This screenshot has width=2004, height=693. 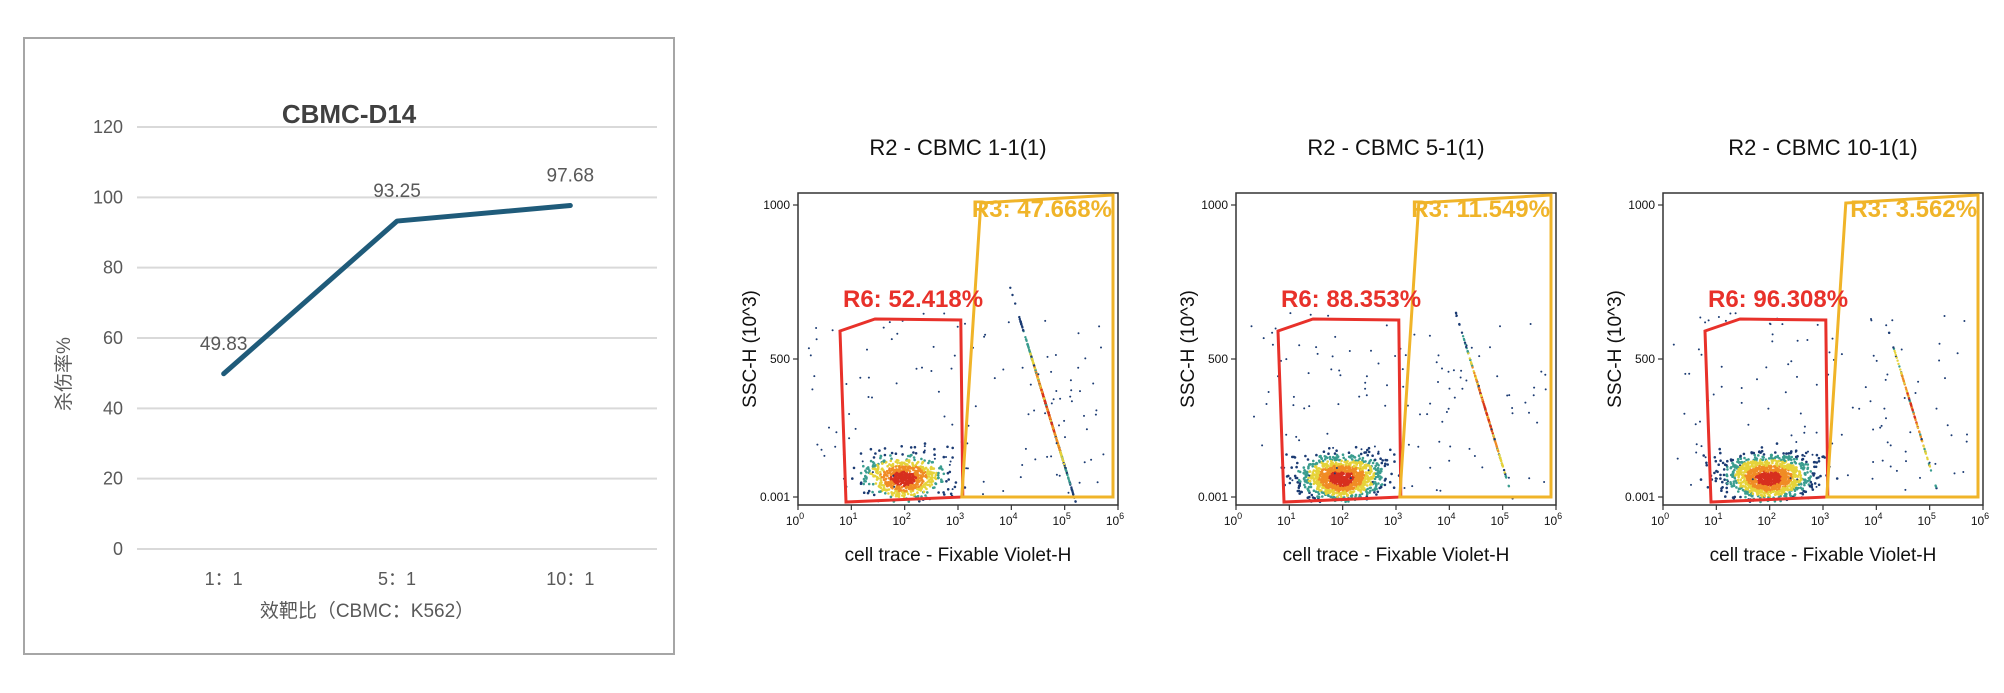 What do you see at coordinates (1042, 209) in the screenshot?
I see `gate-r3-label: R3: 47.668%` at bounding box center [1042, 209].